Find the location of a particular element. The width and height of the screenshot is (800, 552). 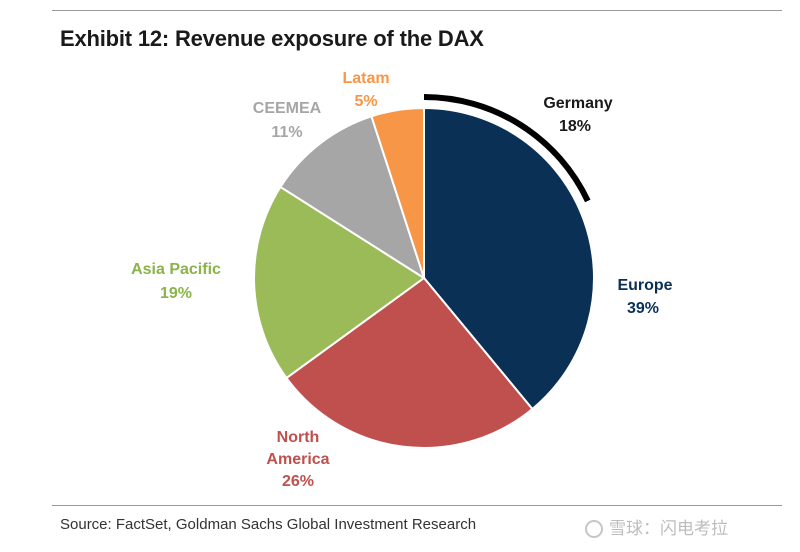

slice-latam is located at coordinates (397, 192).